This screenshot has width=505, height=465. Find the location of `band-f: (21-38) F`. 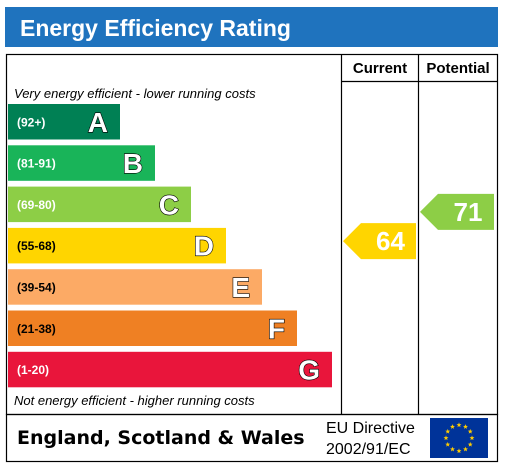

band-f: (21-38) F is located at coordinates (152, 328).